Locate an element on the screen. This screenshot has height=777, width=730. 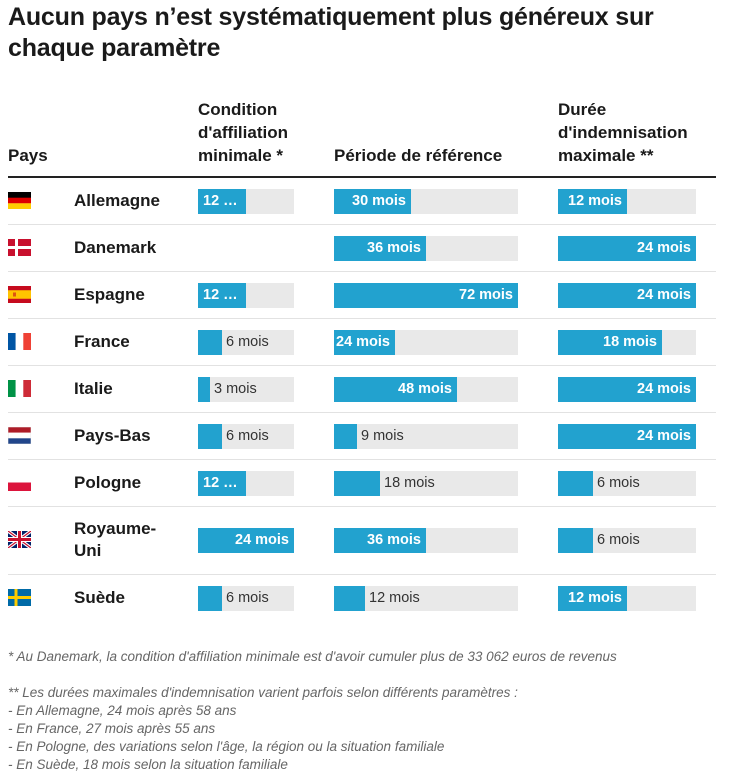
bar-track: 48 mois is located at coordinates (426, 389).